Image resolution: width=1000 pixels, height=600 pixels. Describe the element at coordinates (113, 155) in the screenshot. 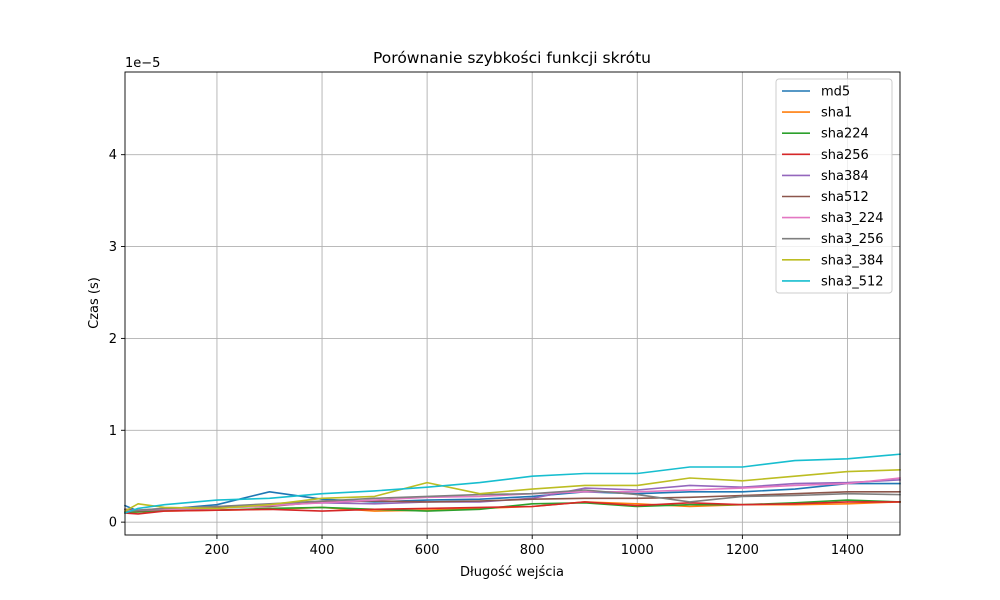

I see `y-tick-label: 4` at that location.